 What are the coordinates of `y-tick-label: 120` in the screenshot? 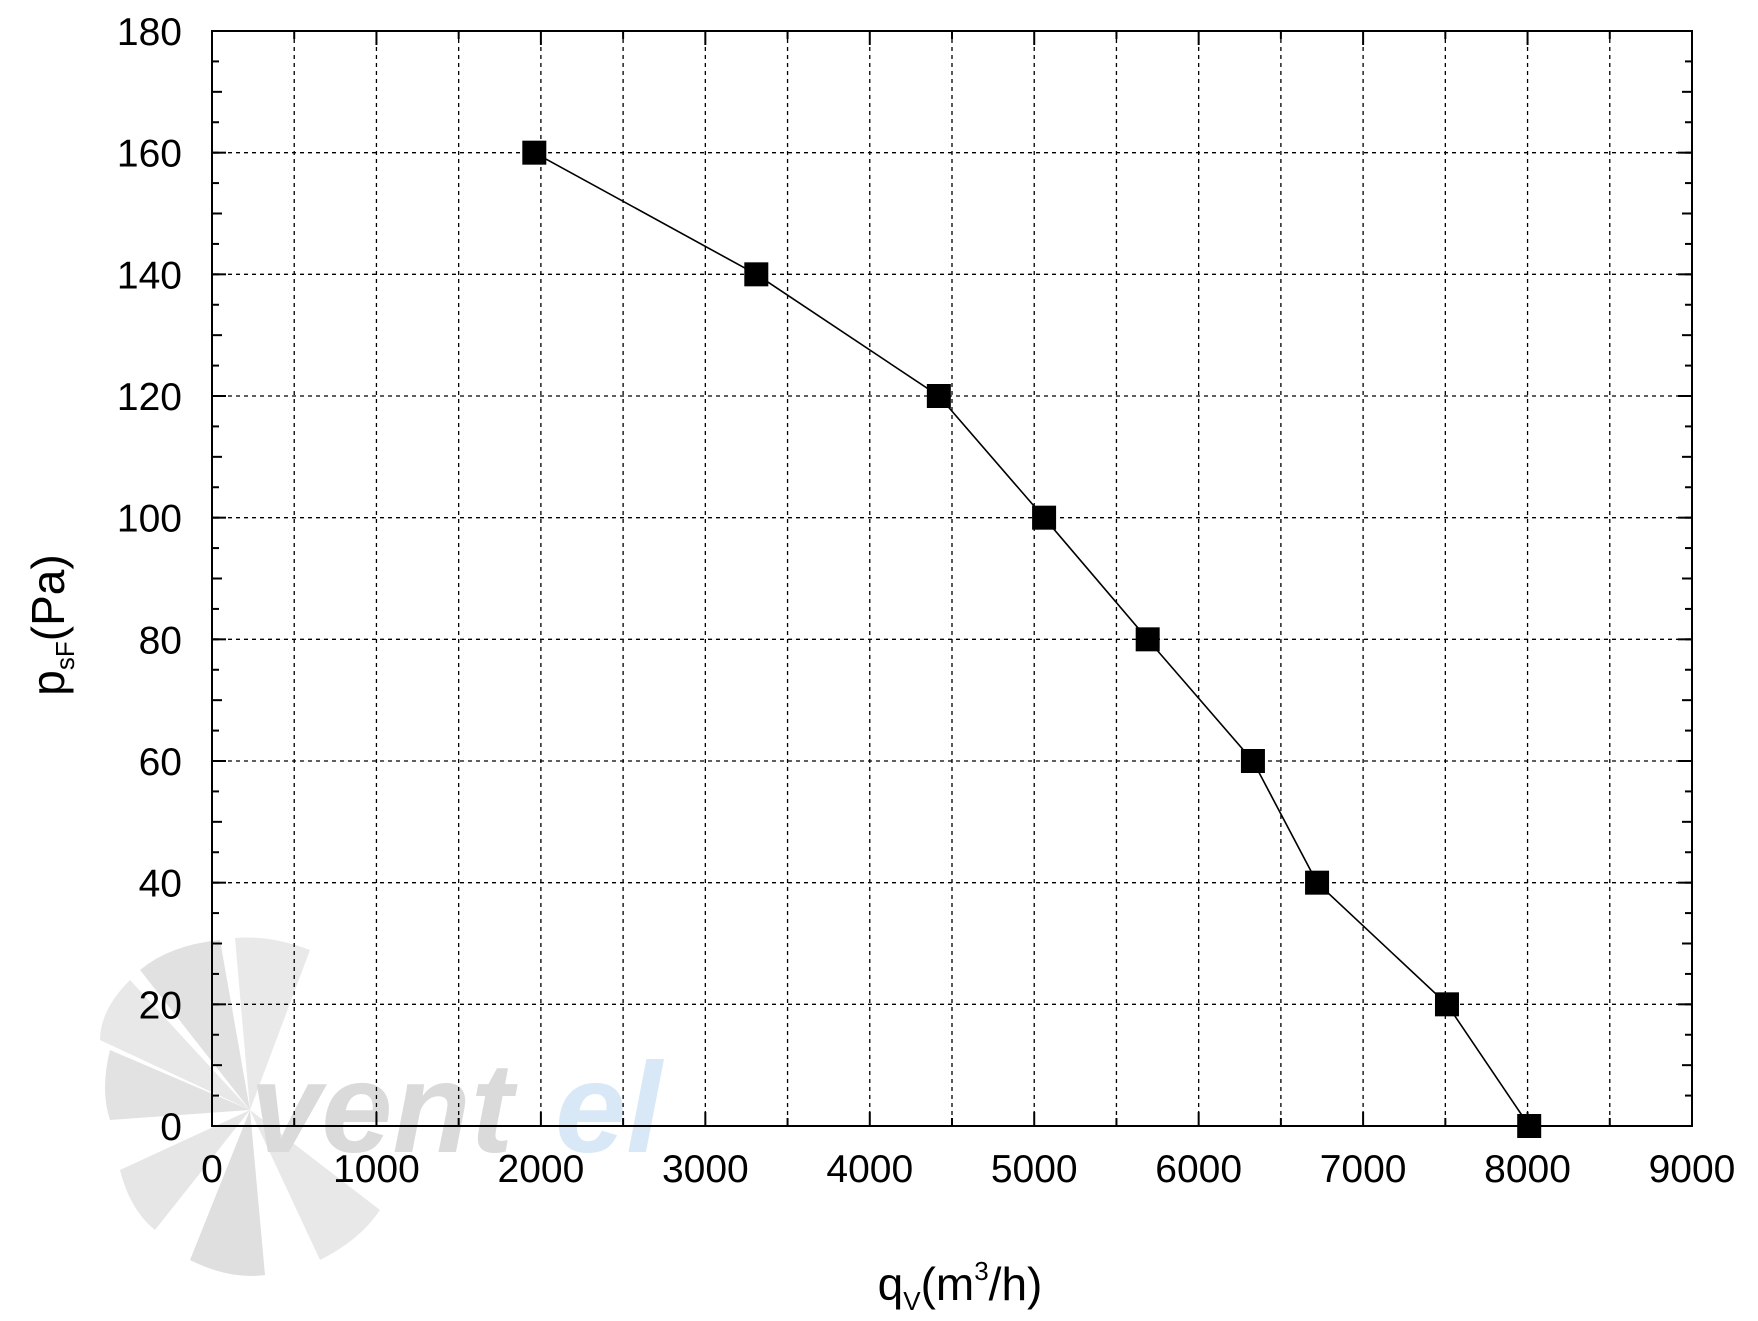 It's located at (149, 397).